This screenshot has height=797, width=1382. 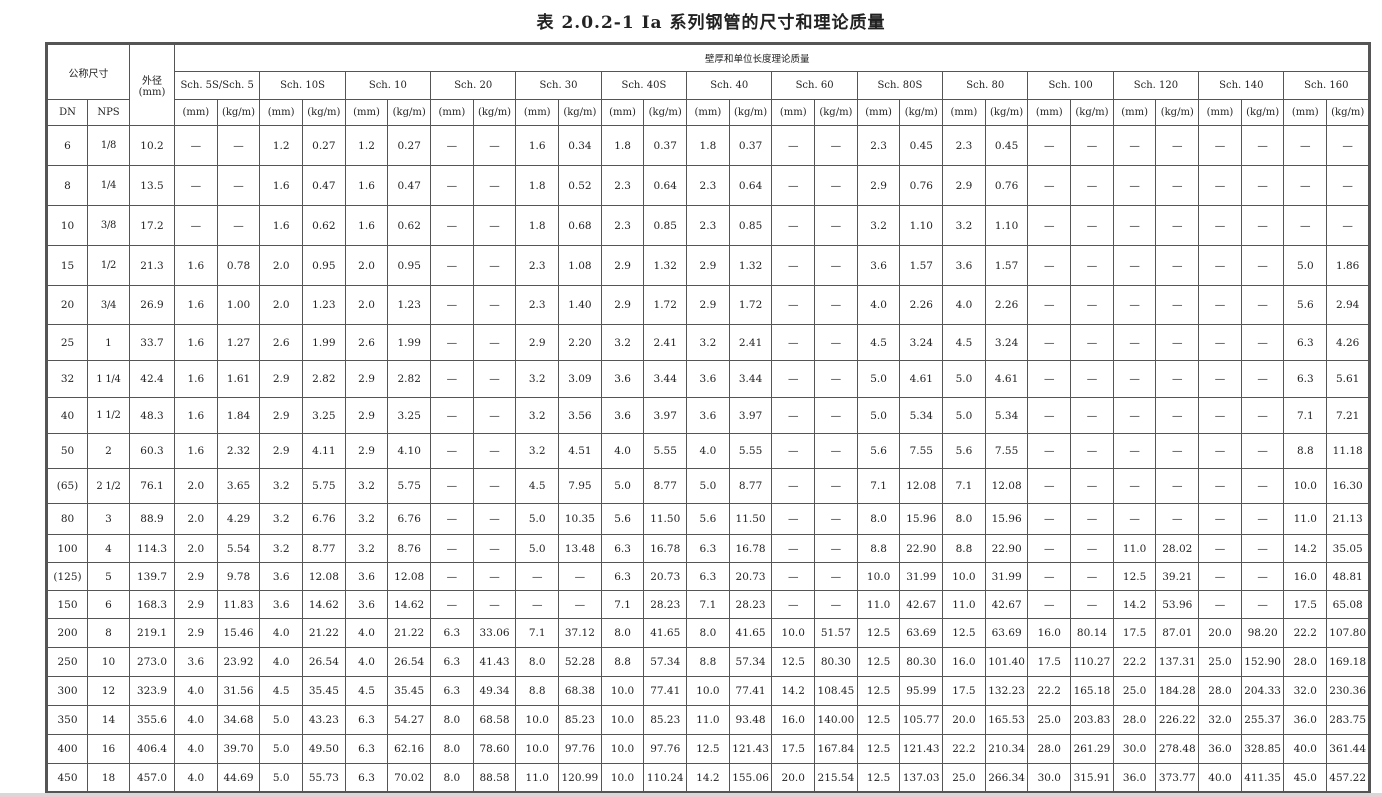 I want to click on outer-diameter-cell: 355.6, so click(x=152, y=720).